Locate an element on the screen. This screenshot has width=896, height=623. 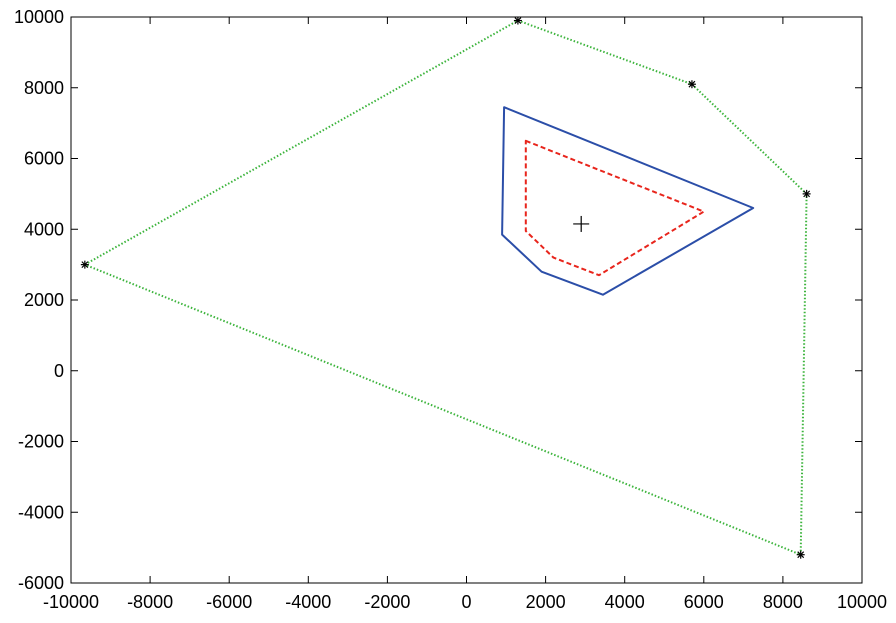
y-tick-label: 0 is located at coordinates (59, 371).